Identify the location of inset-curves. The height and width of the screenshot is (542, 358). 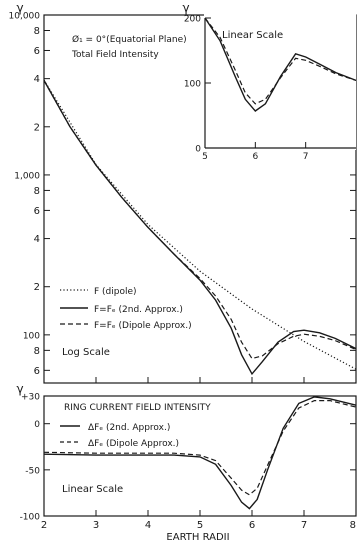
(280, 64).